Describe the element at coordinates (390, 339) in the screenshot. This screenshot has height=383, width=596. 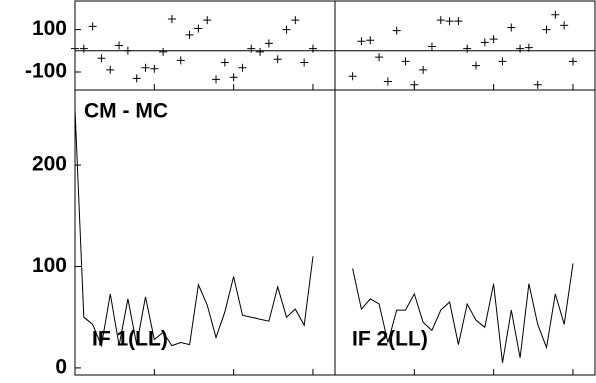
I see `panel-label: IF 2(LL)` at that location.